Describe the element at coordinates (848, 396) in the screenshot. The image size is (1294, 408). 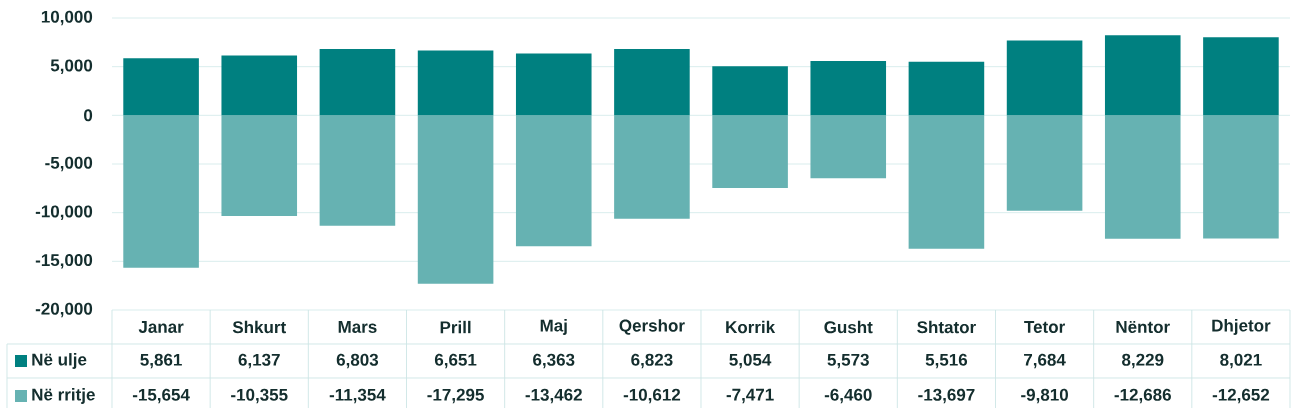
I see `data-label: -6,460` at that location.